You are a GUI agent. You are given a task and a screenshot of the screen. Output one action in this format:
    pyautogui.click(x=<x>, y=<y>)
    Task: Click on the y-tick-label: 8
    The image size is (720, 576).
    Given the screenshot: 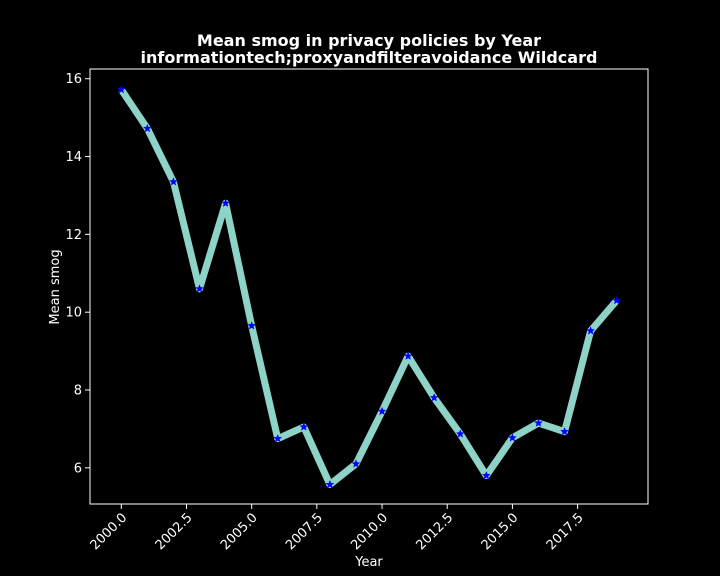 What is the action you would take?
    pyautogui.click(x=78, y=390)
    